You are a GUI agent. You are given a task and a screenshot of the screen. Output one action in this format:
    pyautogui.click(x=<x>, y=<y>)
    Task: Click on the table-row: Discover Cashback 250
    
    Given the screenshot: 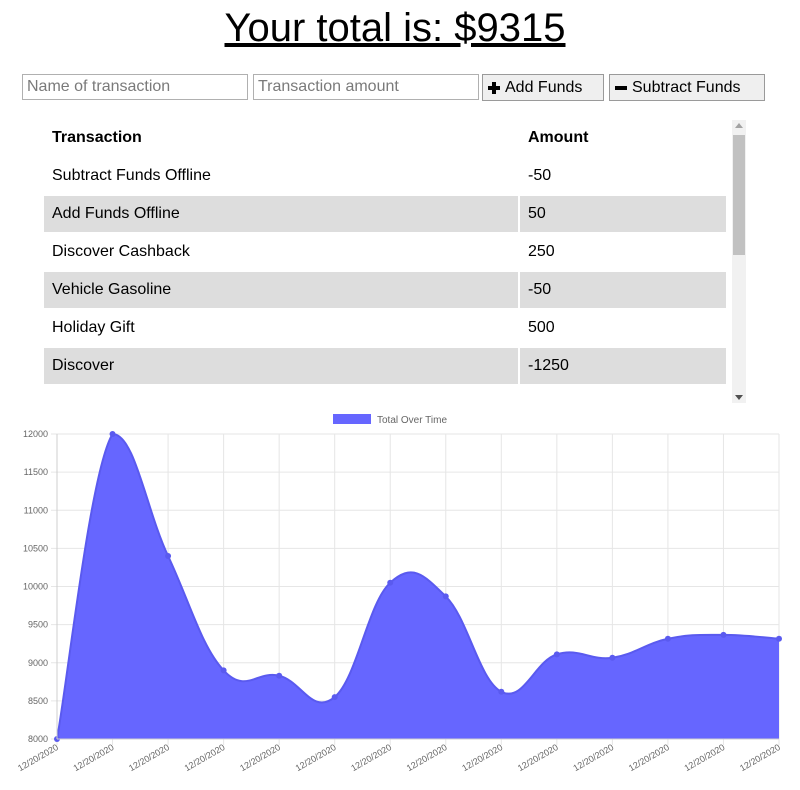 What is the action you would take?
    pyautogui.click(x=385, y=252)
    